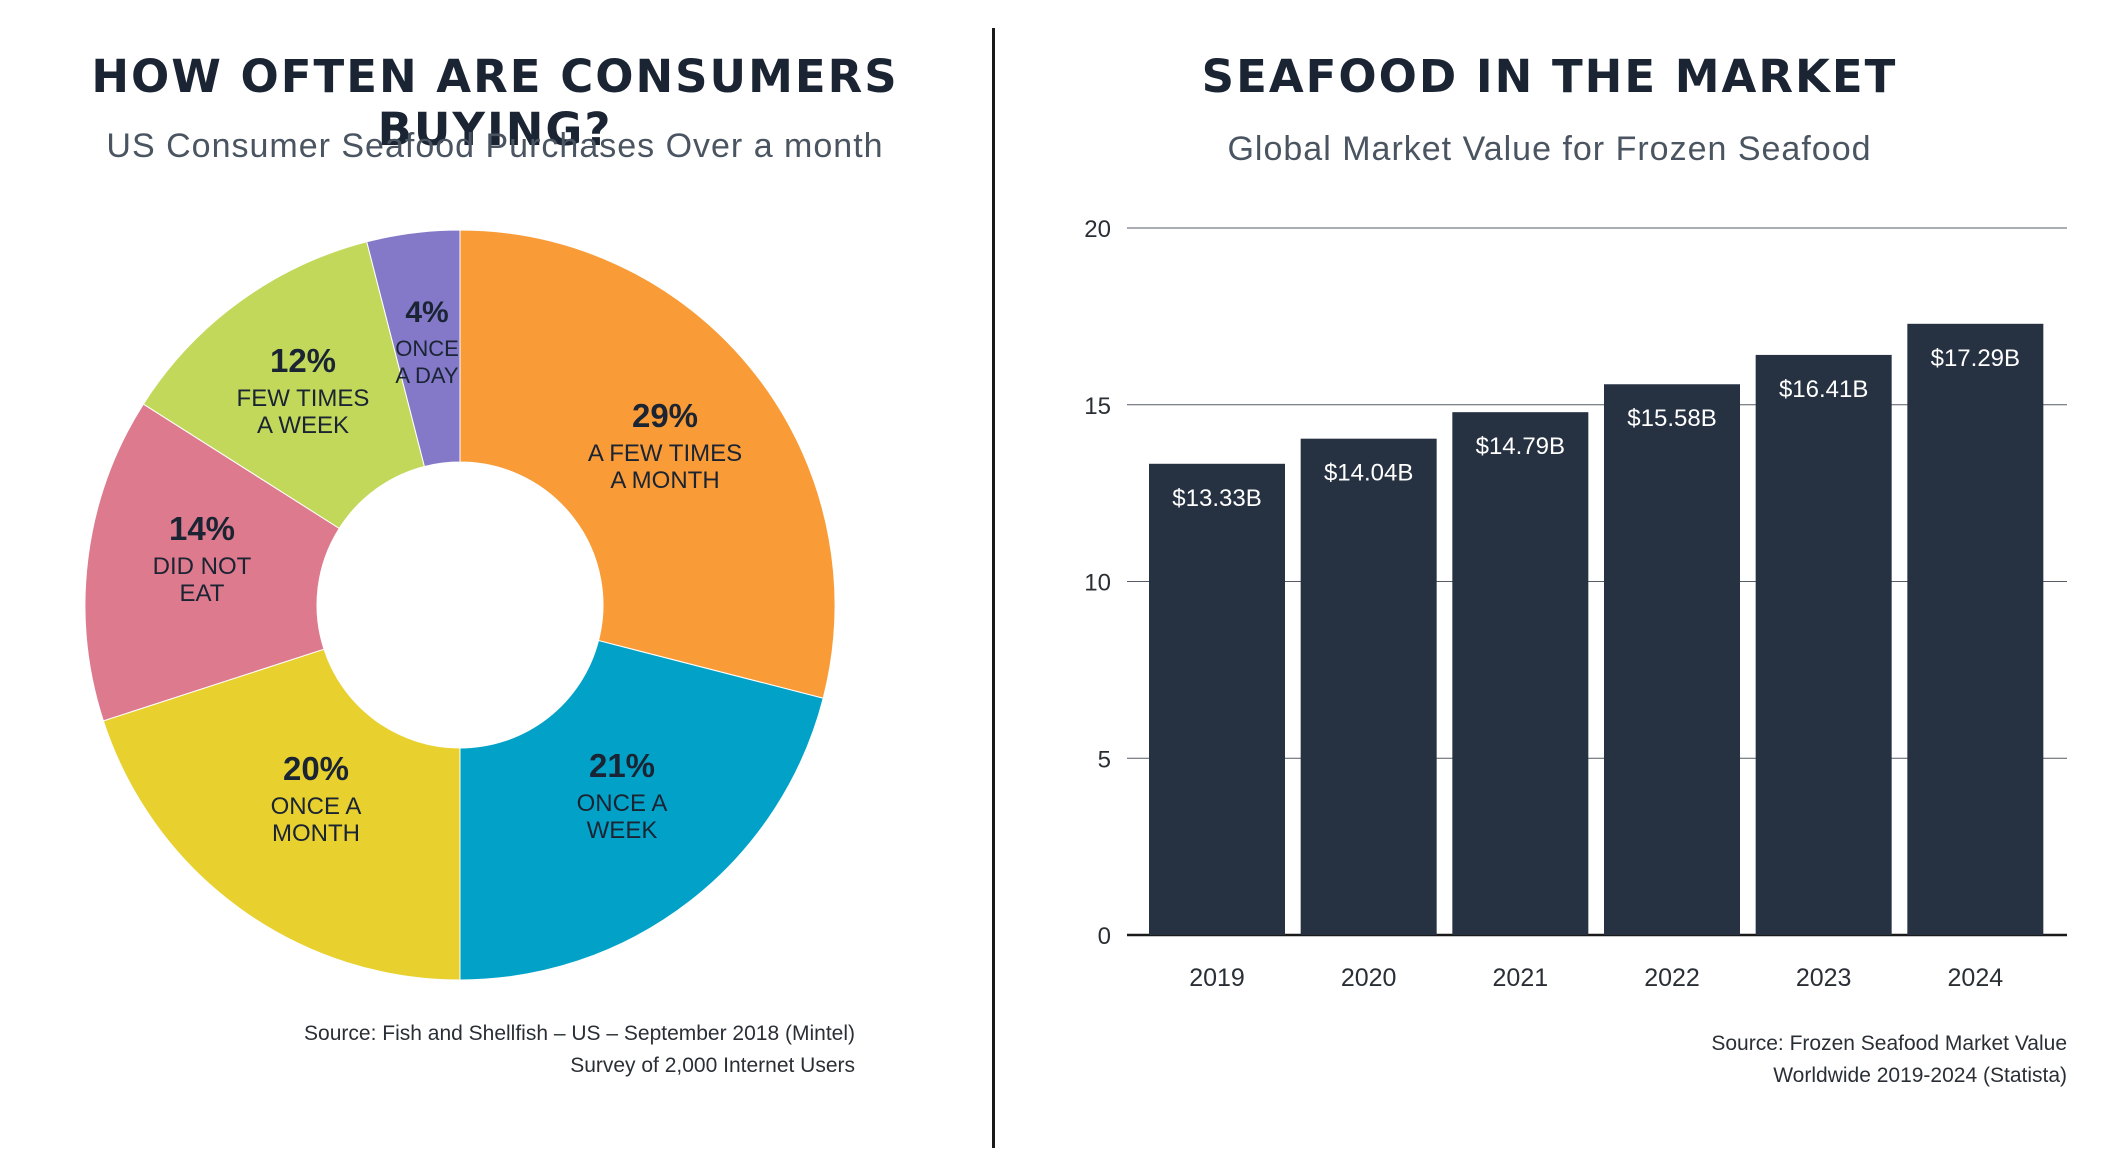 The image size is (2104, 1171). What do you see at coordinates (1672, 978) in the screenshot?
I see `x-tick-label: 2022` at bounding box center [1672, 978].